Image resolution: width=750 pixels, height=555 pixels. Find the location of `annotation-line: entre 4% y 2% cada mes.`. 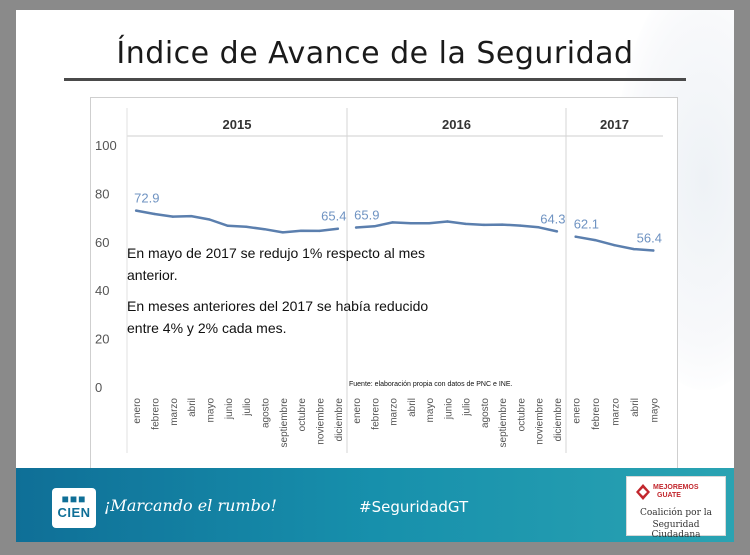

annotation-line: entre 4% y 2% cada mes. is located at coordinates (207, 328).